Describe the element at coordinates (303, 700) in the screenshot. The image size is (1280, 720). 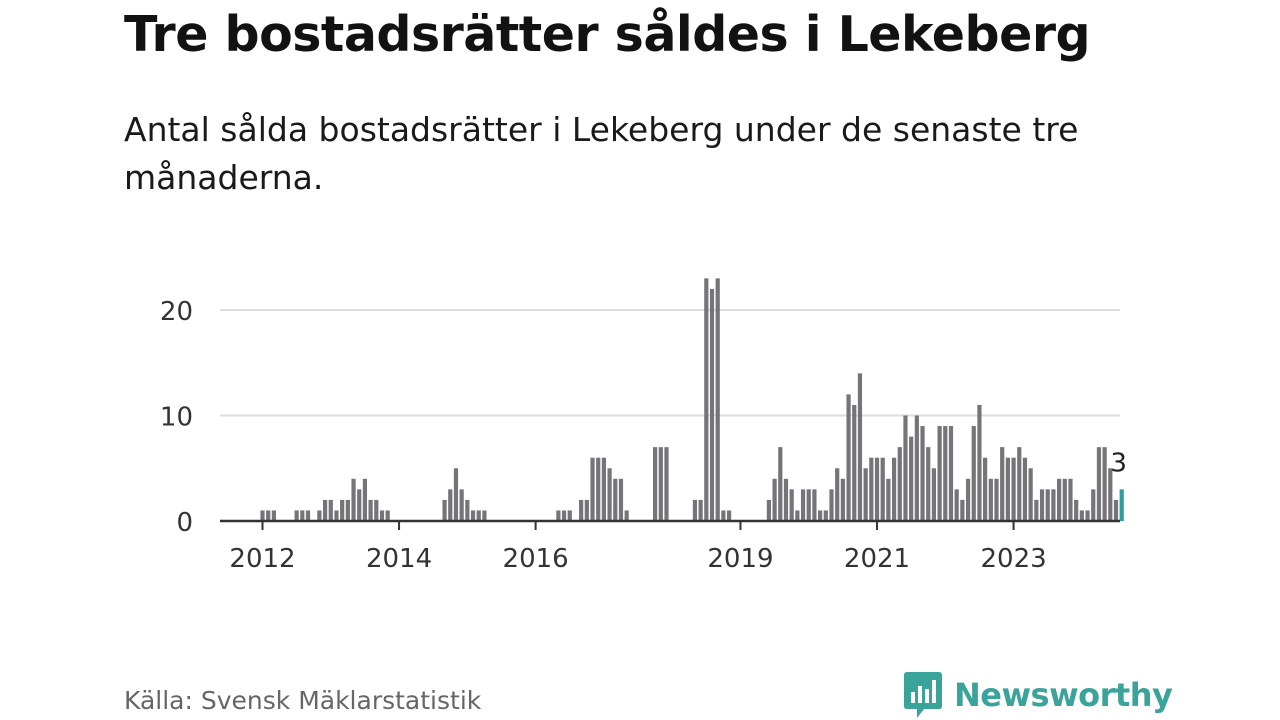
I see `source-note: Källa: Svensk Mäklarstatistik` at that location.